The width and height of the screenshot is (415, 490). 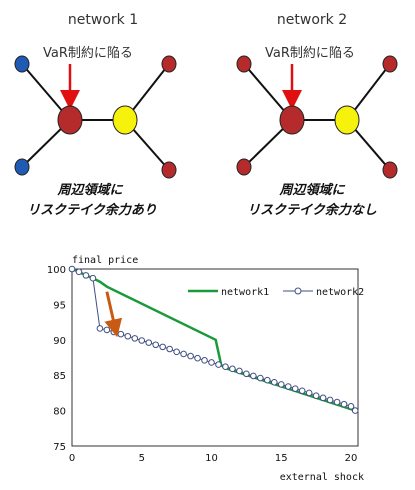 What do you see at coordinates (72, 458) in the screenshot?
I see `x-tick-label: 0` at bounding box center [72, 458].